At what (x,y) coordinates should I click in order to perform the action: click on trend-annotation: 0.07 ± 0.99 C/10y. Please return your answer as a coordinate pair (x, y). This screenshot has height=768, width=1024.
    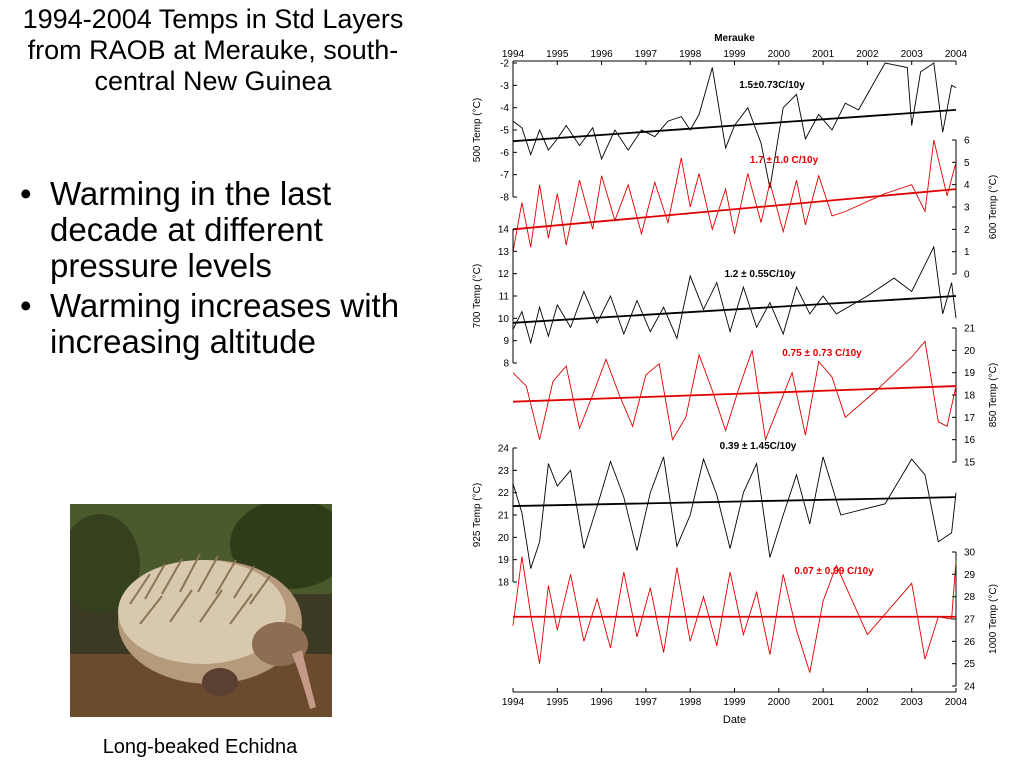
    Looking at the image, I should click on (834, 571).